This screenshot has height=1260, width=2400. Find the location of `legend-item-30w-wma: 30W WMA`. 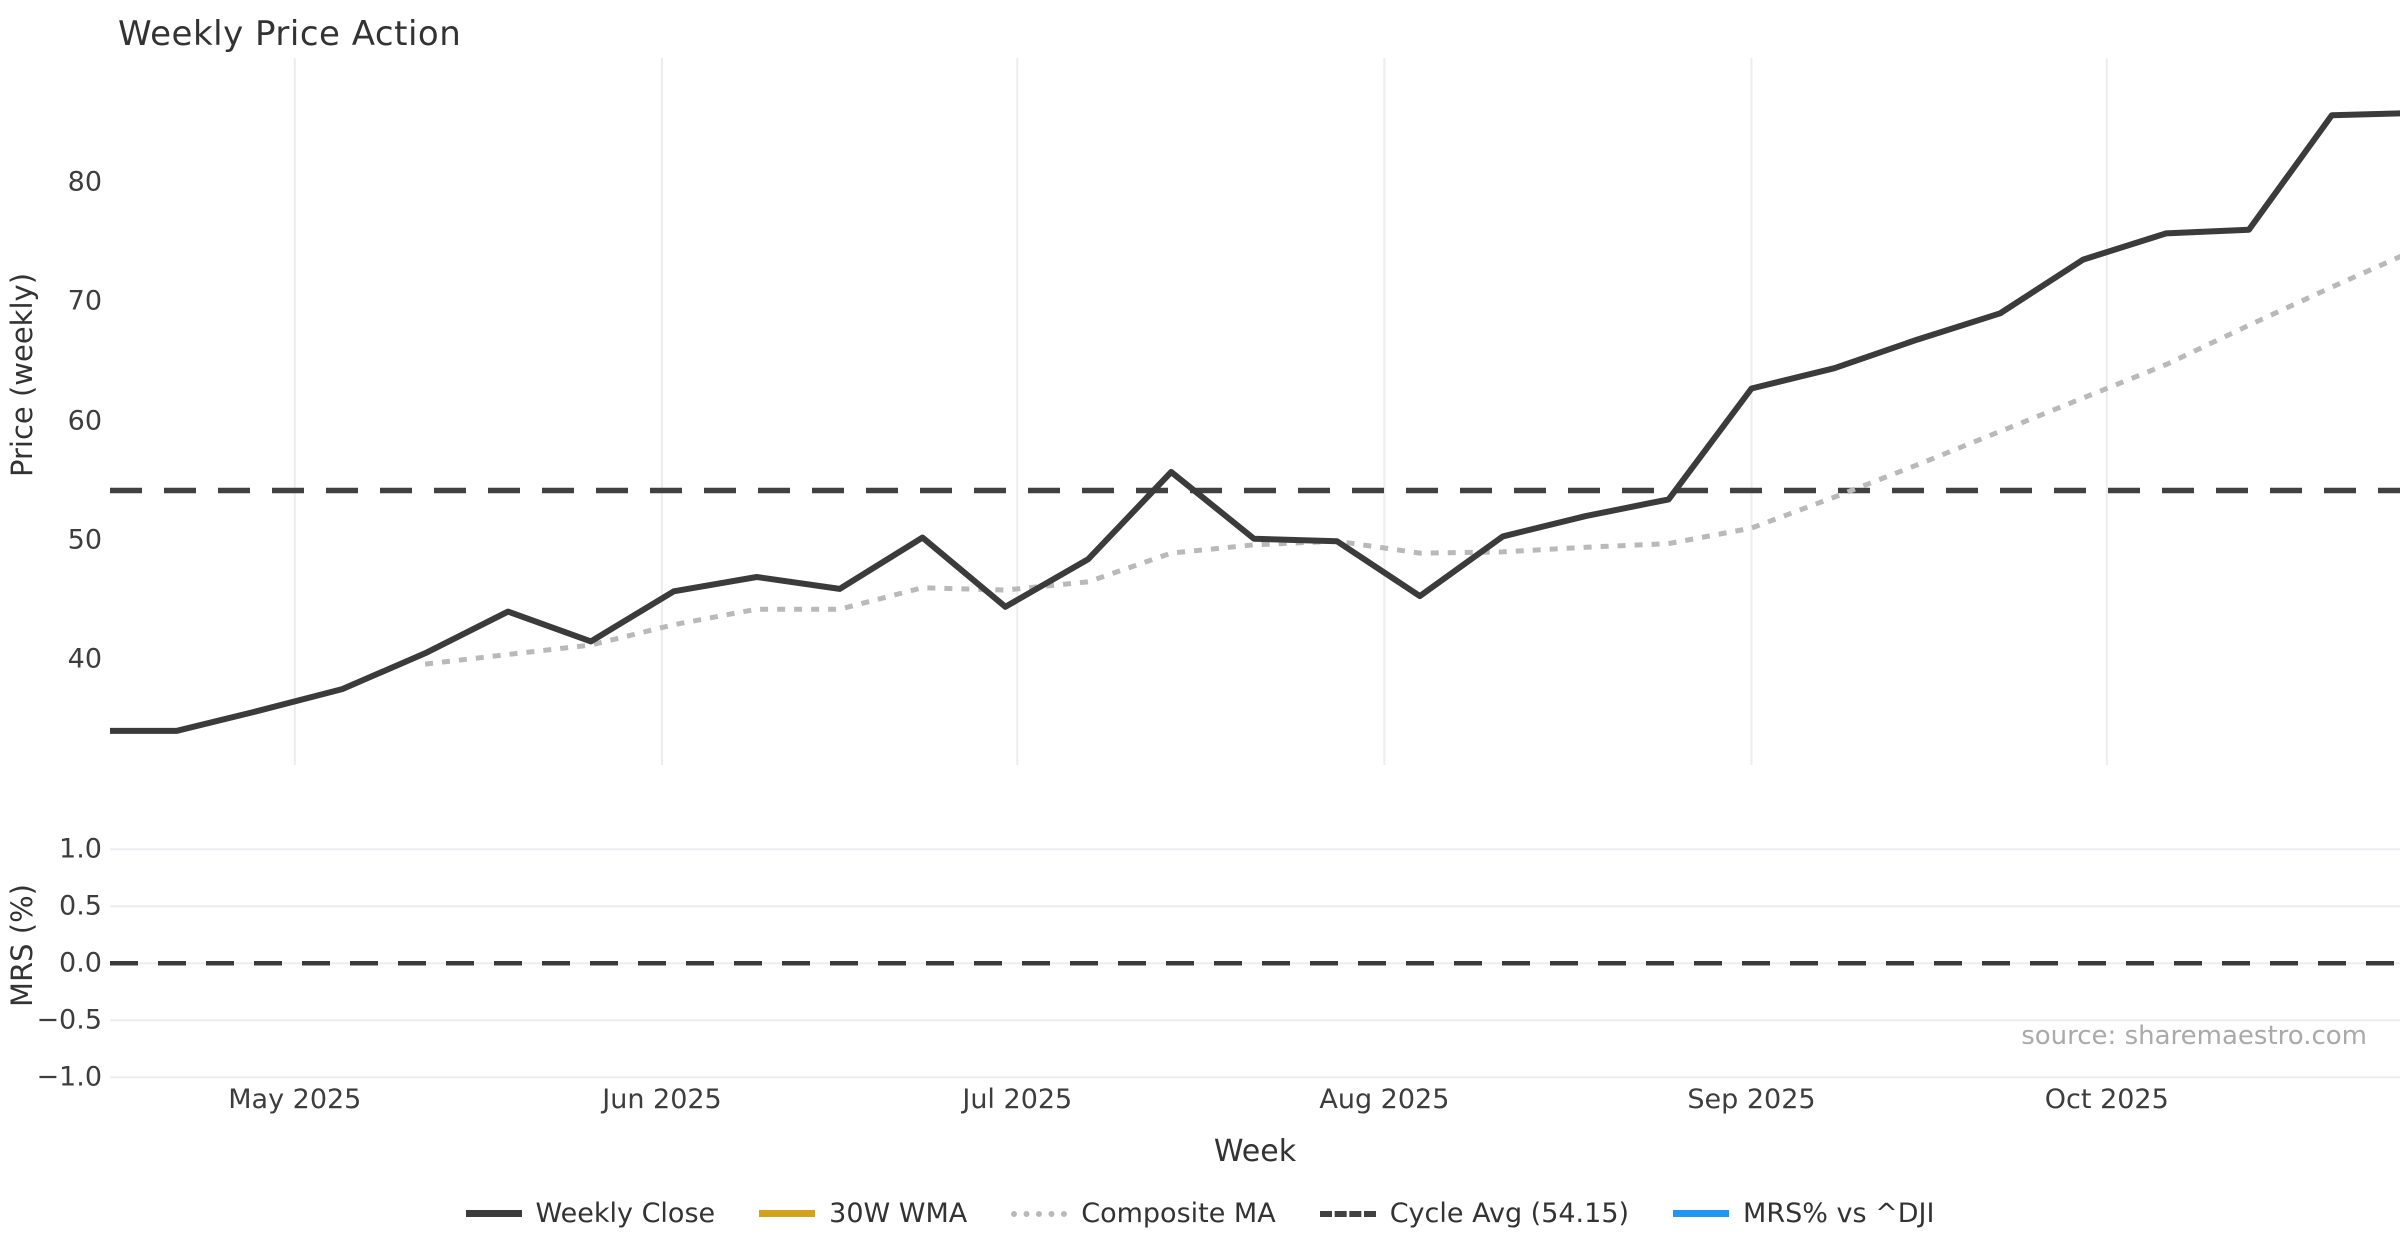

legend-item-30w-wma: 30W WMA is located at coordinates (863, 1213).